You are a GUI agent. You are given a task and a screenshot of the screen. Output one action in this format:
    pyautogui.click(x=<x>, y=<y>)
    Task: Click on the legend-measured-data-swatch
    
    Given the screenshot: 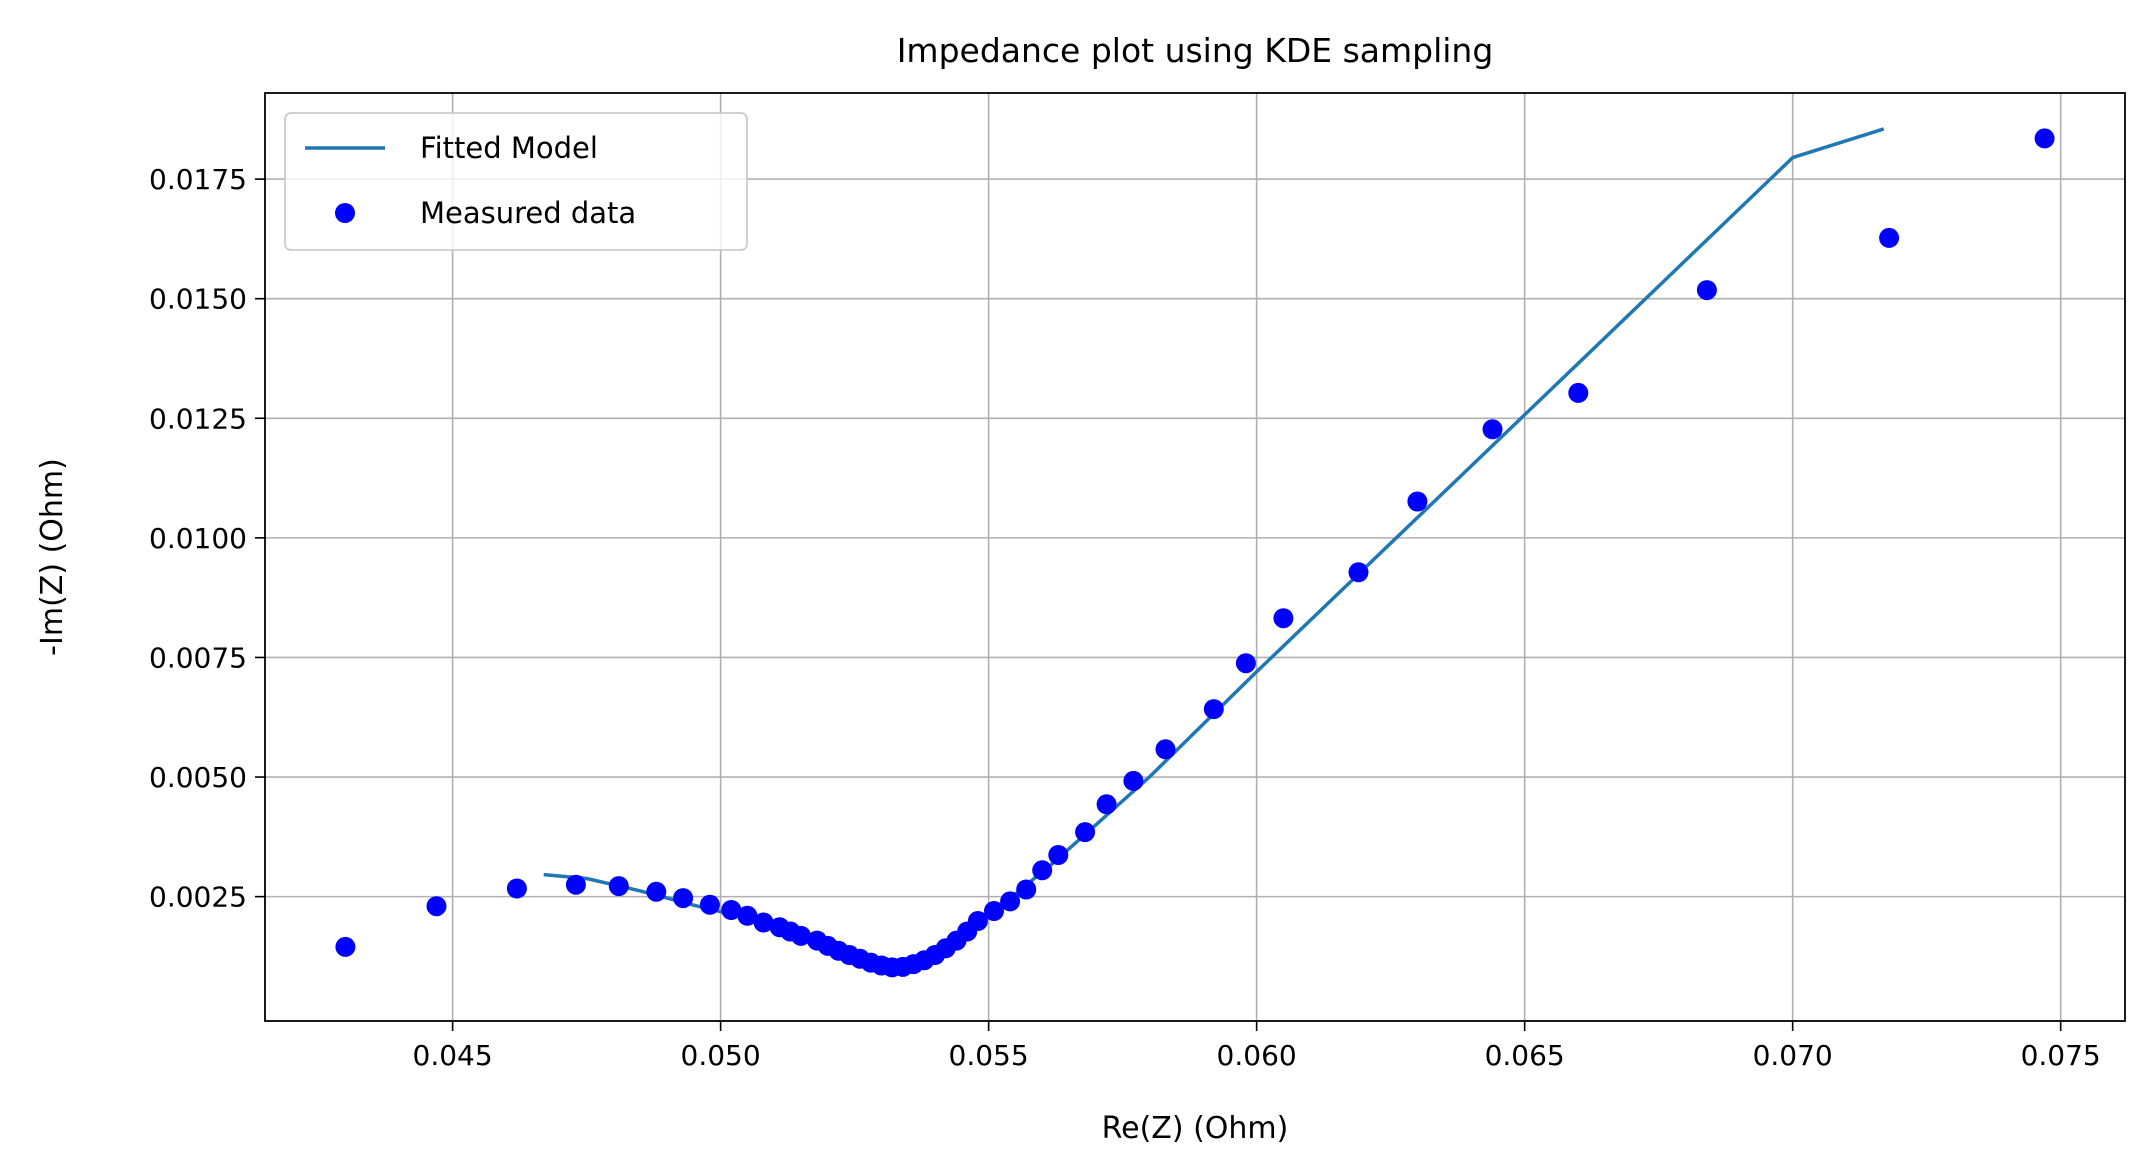 What is the action you would take?
    pyautogui.click(x=345, y=213)
    